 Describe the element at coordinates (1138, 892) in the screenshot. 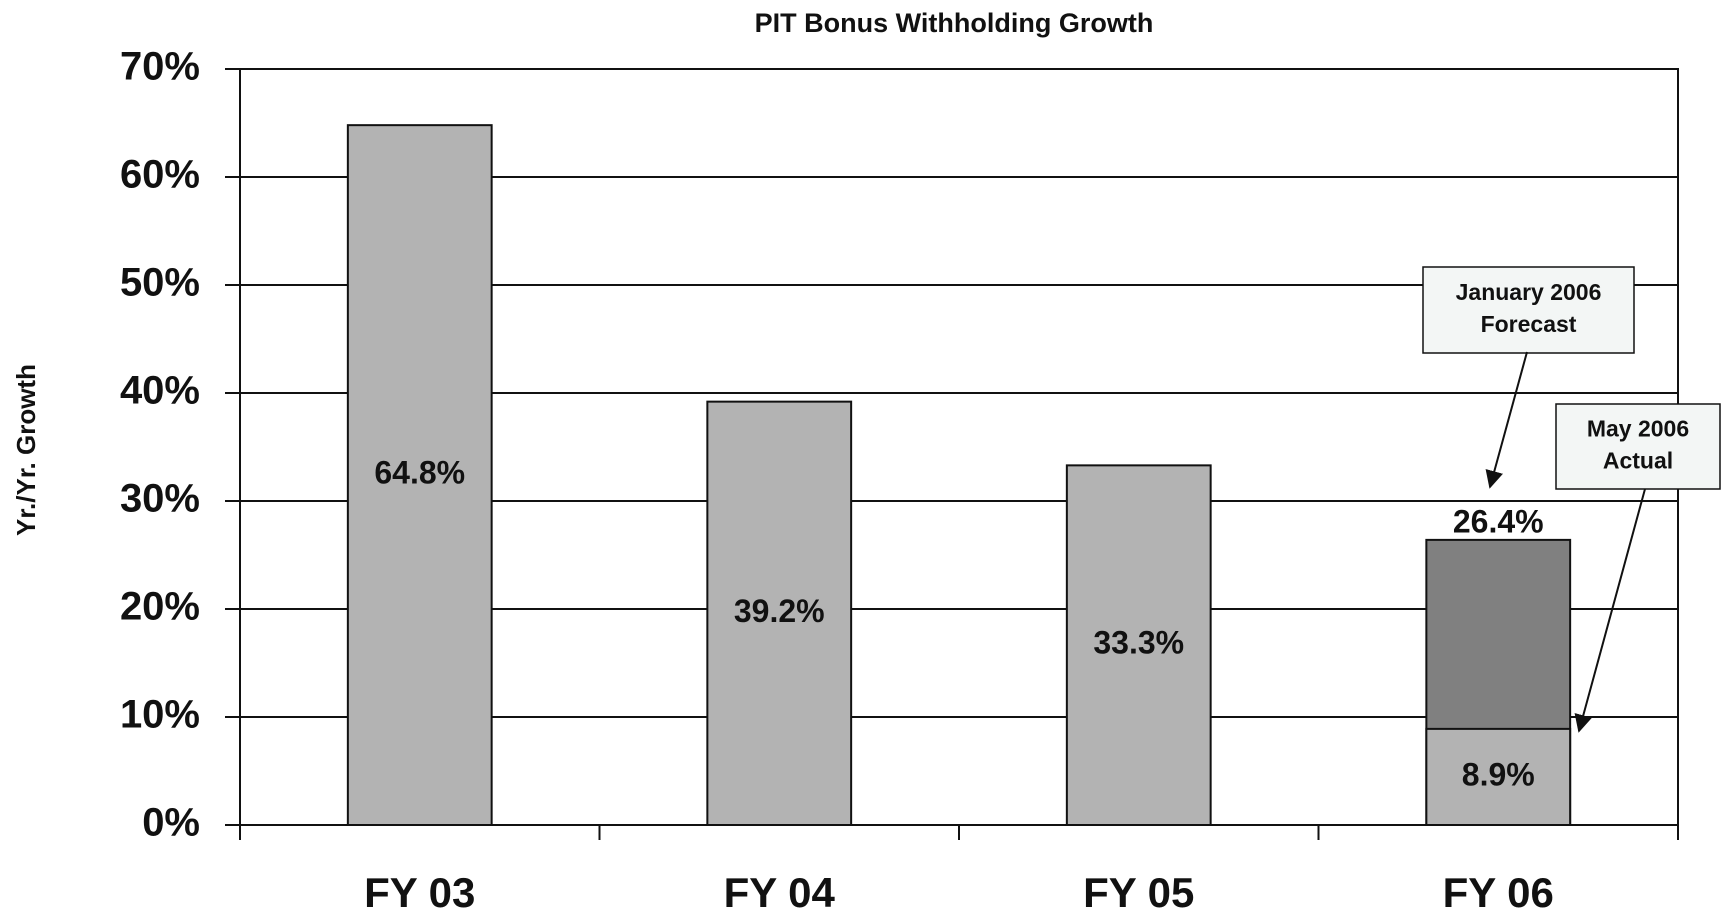

I see `x-tick-label: FY 05` at that location.